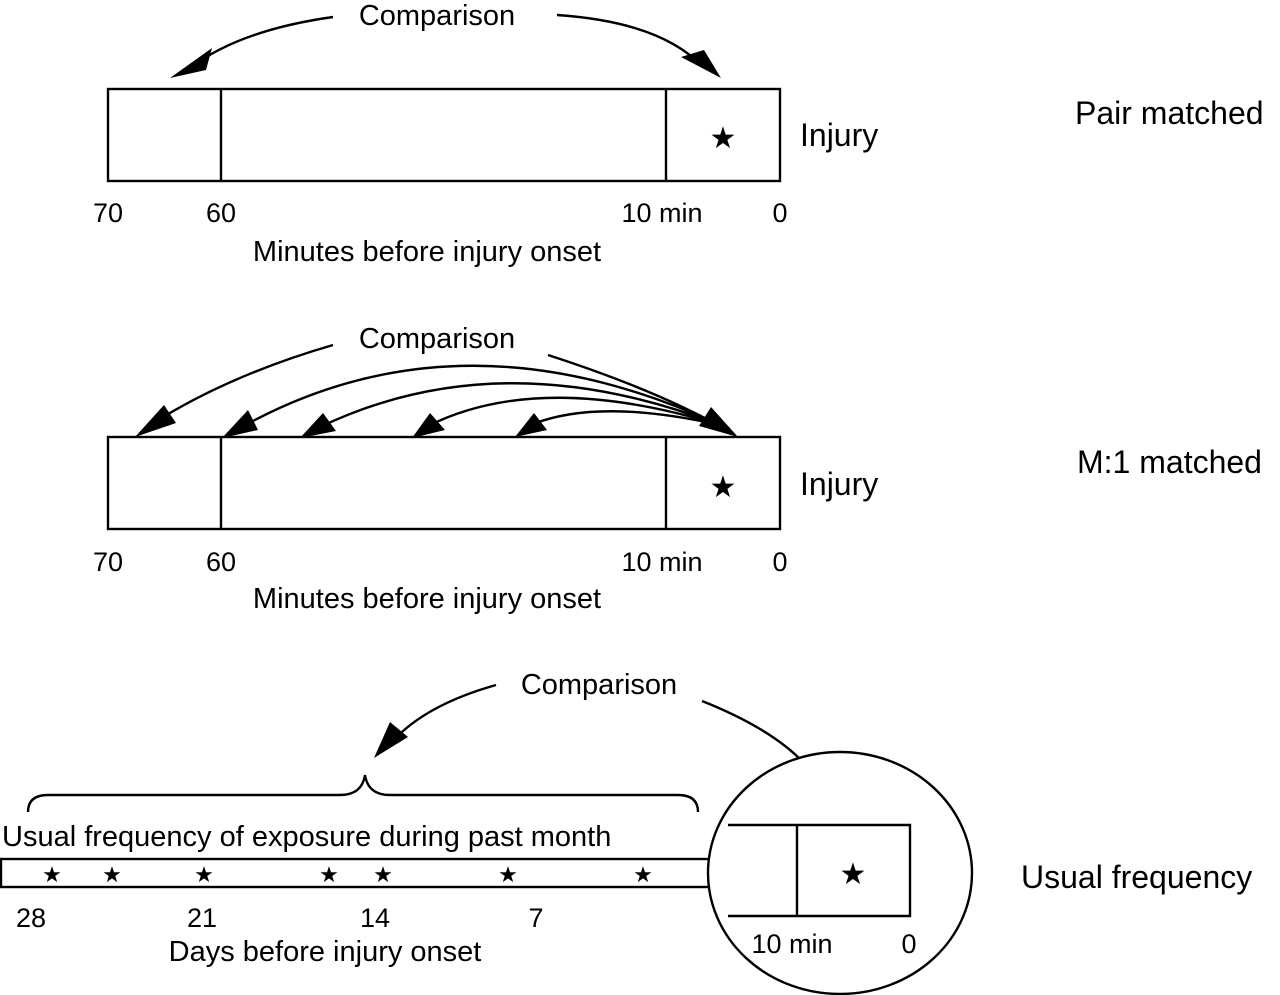 This screenshot has width=1280, height=995. What do you see at coordinates (1169, 113) in the screenshot?
I see `design-label: Pair matched` at bounding box center [1169, 113].